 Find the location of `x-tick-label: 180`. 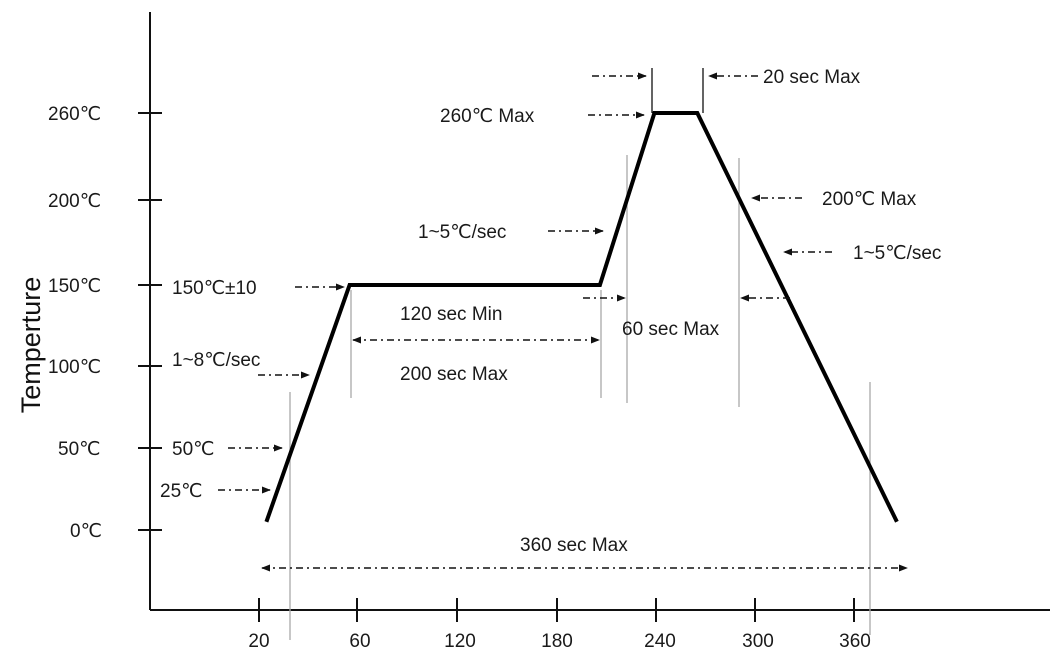

x-tick-label: 180 is located at coordinates (557, 641).